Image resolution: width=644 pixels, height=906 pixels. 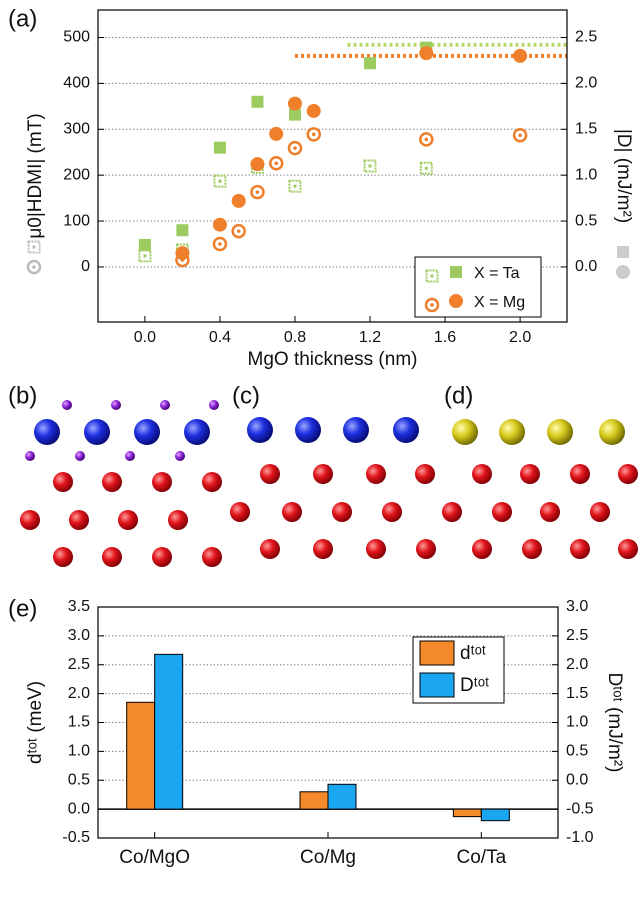 I want to click on y2-axis-label: Dᵗᵒᵗ (mJ/m²), so click(x=614, y=723).